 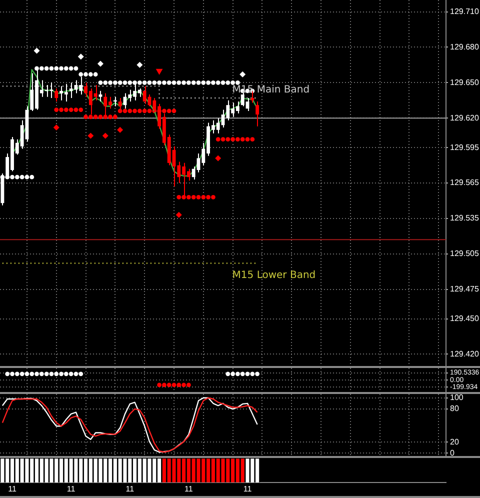 I want to click on y-tick-label: 129.420, so click(x=465, y=353).